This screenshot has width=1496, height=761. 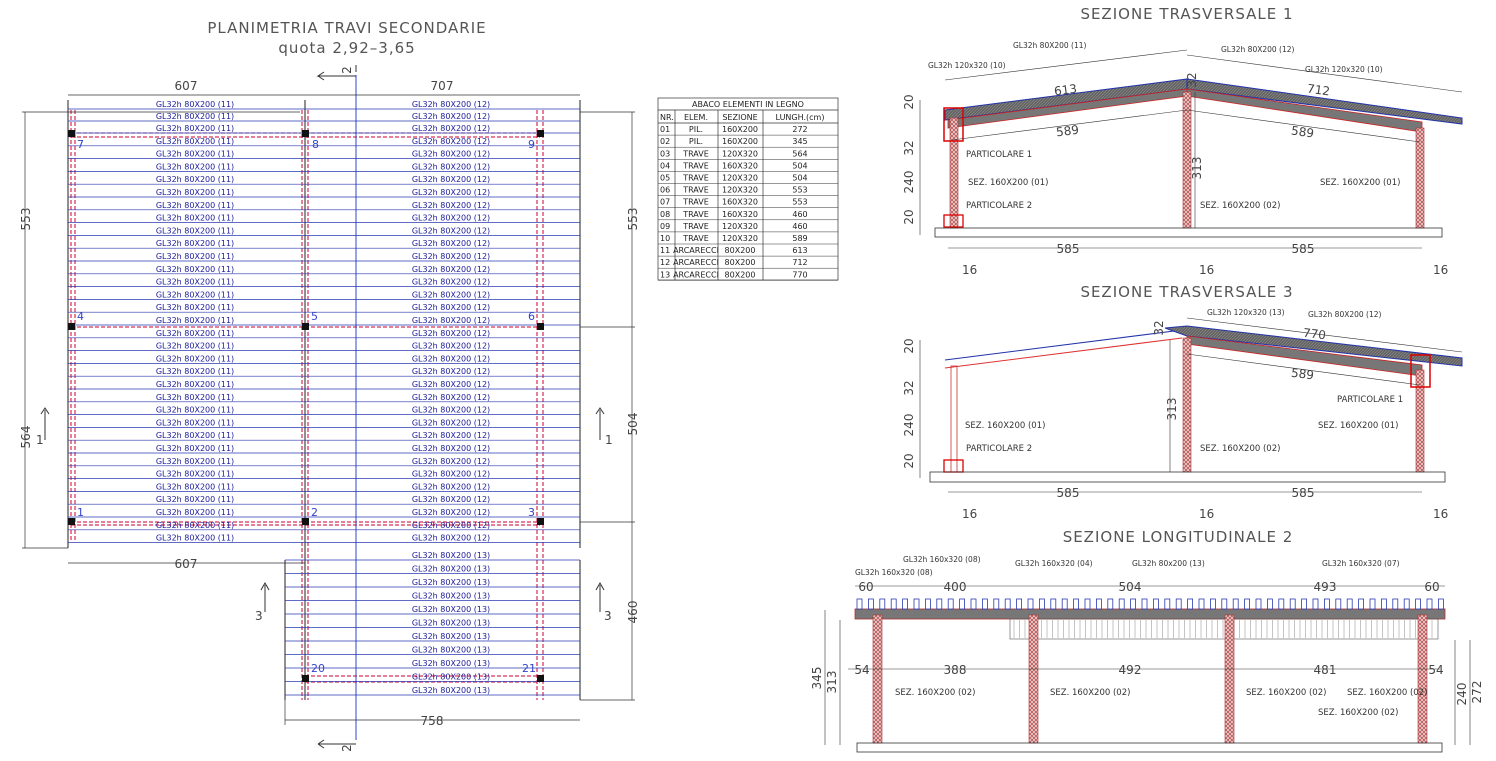 What do you see at coordinates (969, 514) in the screenshot?
I see `sez3-dim-16a: 16` at bounding box center [969, 514].